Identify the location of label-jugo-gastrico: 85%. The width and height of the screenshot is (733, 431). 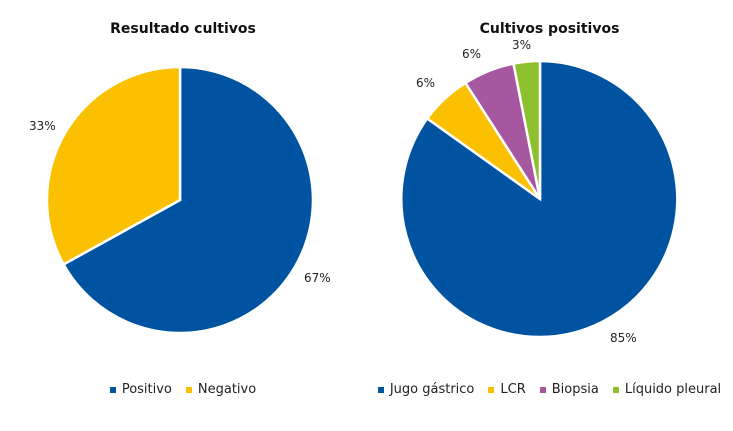
(623, 338).